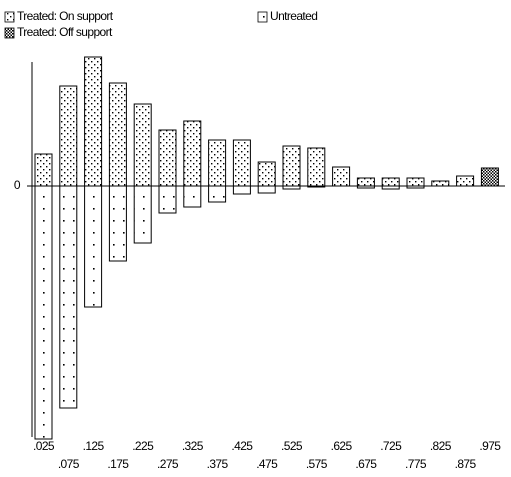 Image resolution: width=511 pixels, height=477 pixels. I want to click on legend-label: Treated: Off support, so click(65, 32).